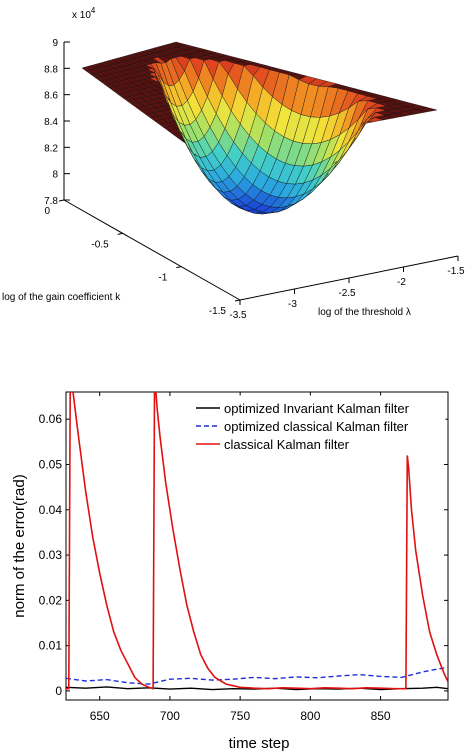 Image resolution: width=474 pixels, height=756 pixels. Describe the element at coordinates (47, 211) in the screenshot. I see `x-tick-label: 0` at that location.